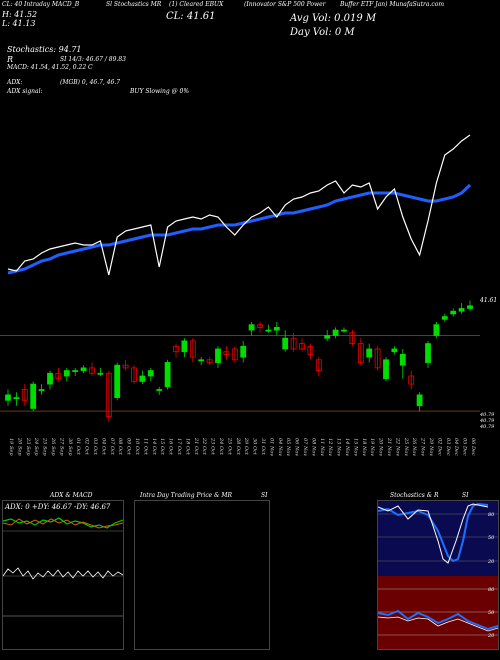 The height and width of the screenshot is (660, 500). I want to click on date-tick: 20 Nov, so click(381, 446).